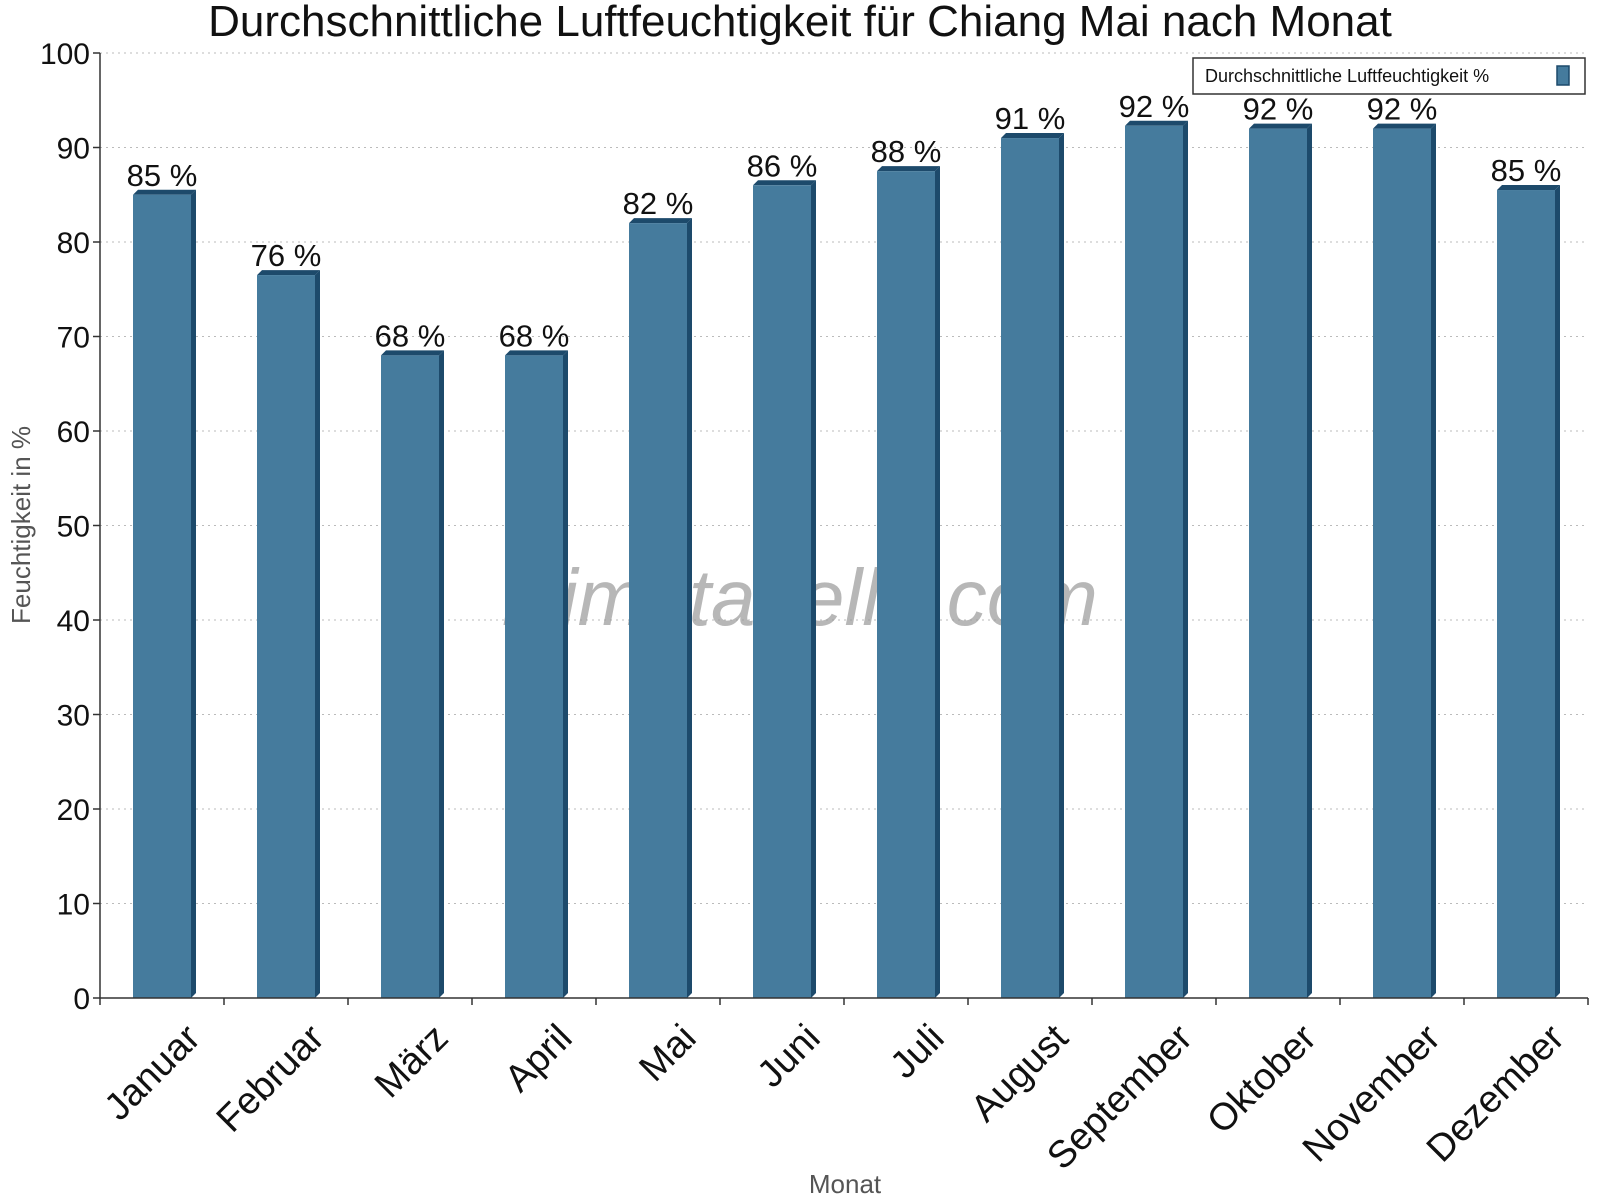  Describe the element at coordinates (81, 999) in the screenshot. I see `y-tick-label: 0` at that location.